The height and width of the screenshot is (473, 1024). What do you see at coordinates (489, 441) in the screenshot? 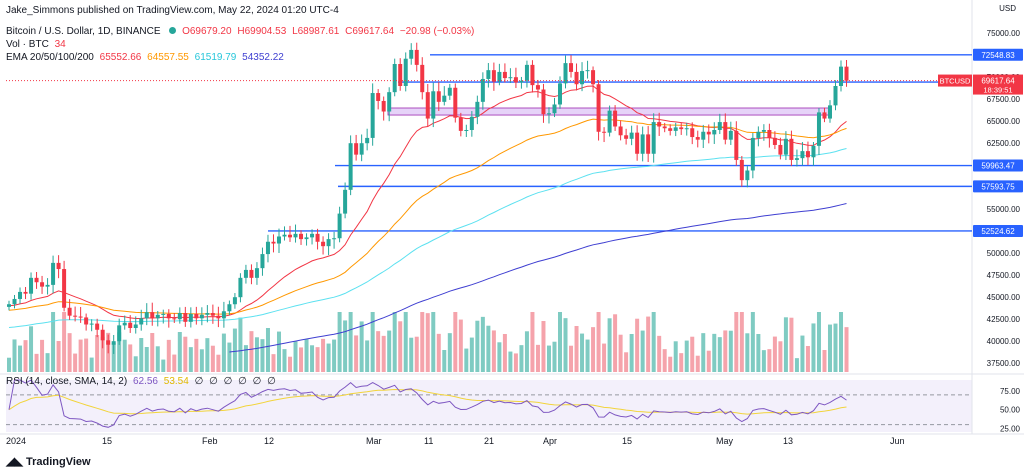
I see `time-axis-label: 21` at bounding box center [489, 441].